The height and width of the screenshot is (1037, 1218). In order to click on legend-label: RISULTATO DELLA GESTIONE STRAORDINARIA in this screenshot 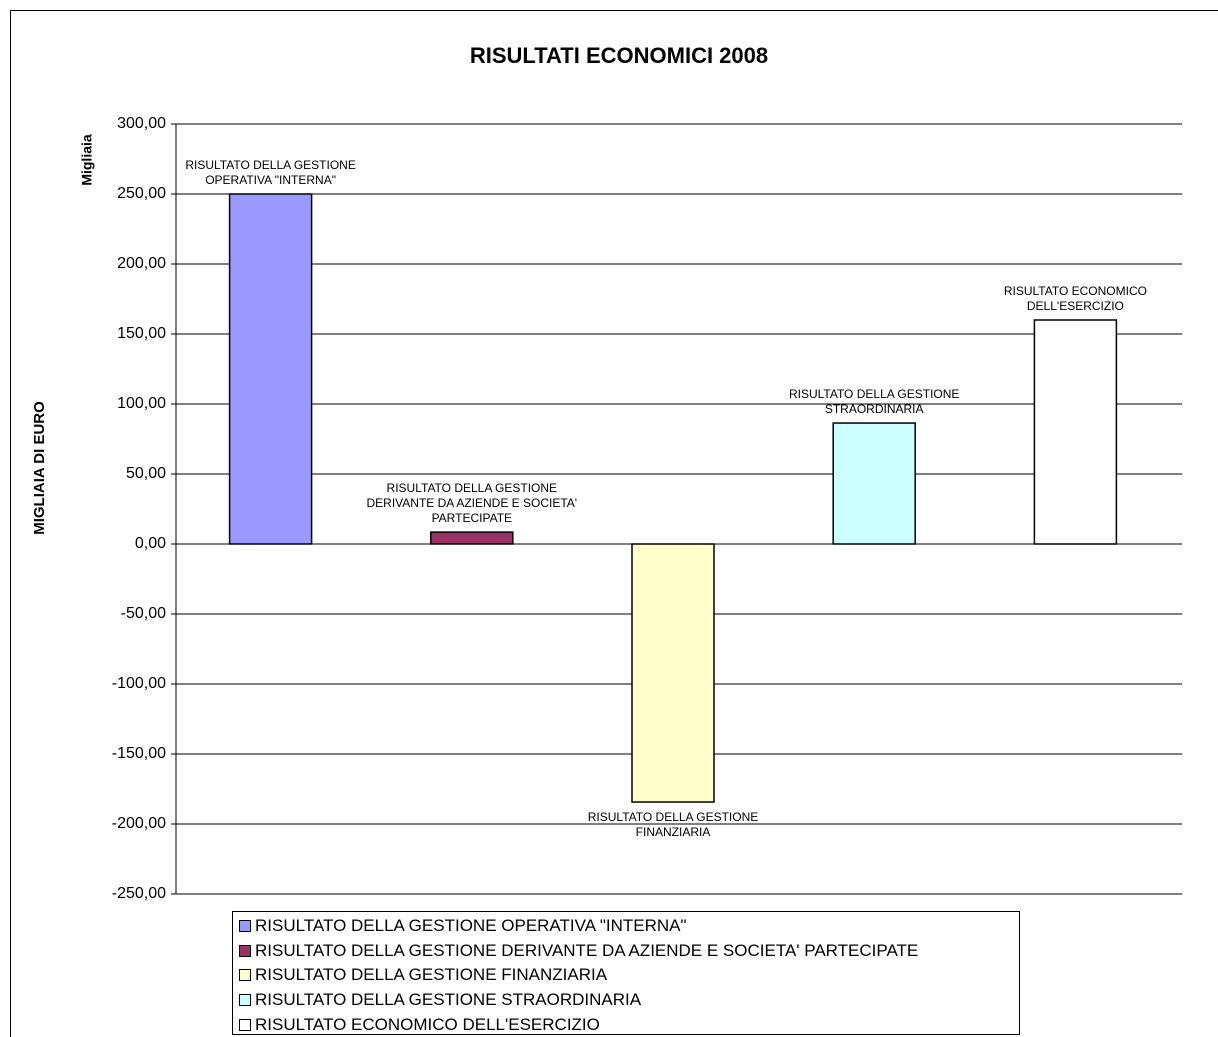, I will do `click(448, 1000)`.